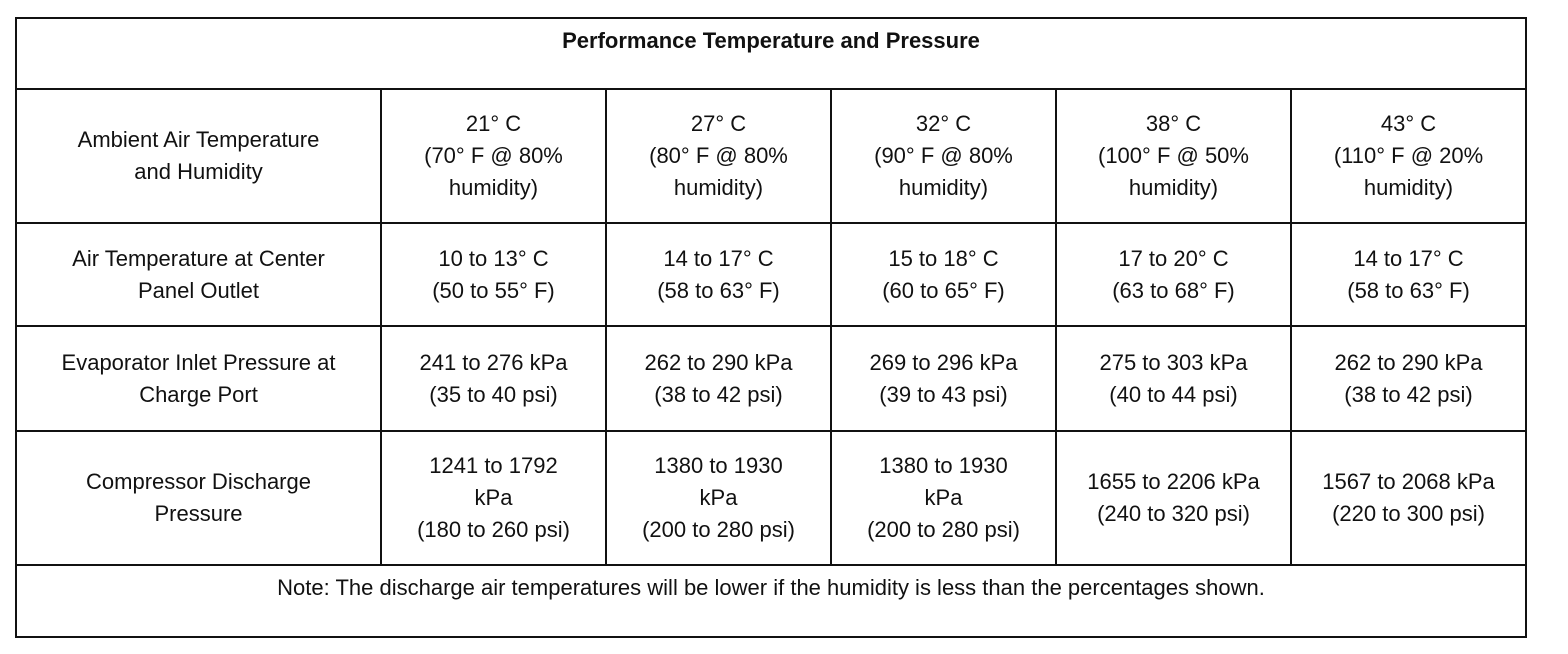 The image size is (1568, 654). Describe the element at coordinates (198, 274) in the screenshot. I see `row-label: Air Temperature at Center Panel Outlet` at that location.